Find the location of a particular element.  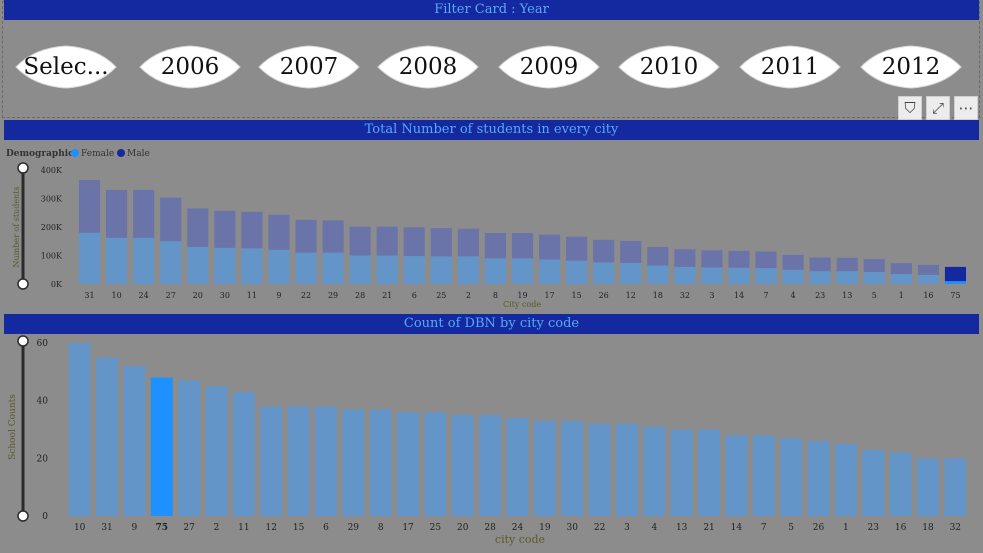

year-option-2007: 2007 is located at coordinates (309, 67).